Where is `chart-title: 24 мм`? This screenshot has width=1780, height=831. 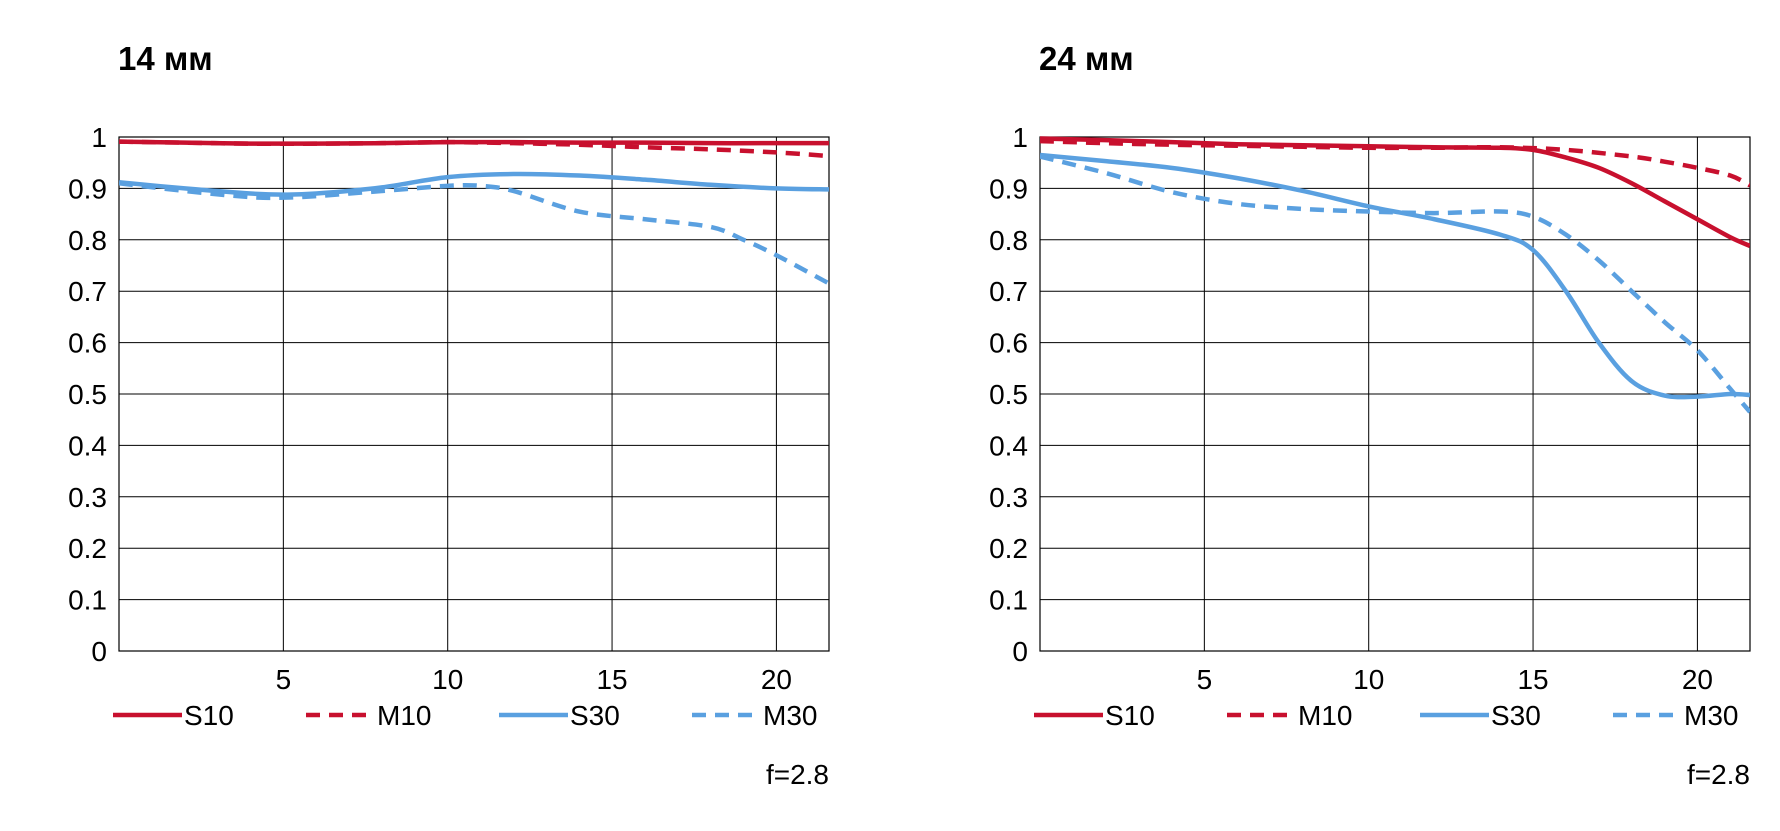 chart-title: 24 мм is located at coordinates (1086, 58).